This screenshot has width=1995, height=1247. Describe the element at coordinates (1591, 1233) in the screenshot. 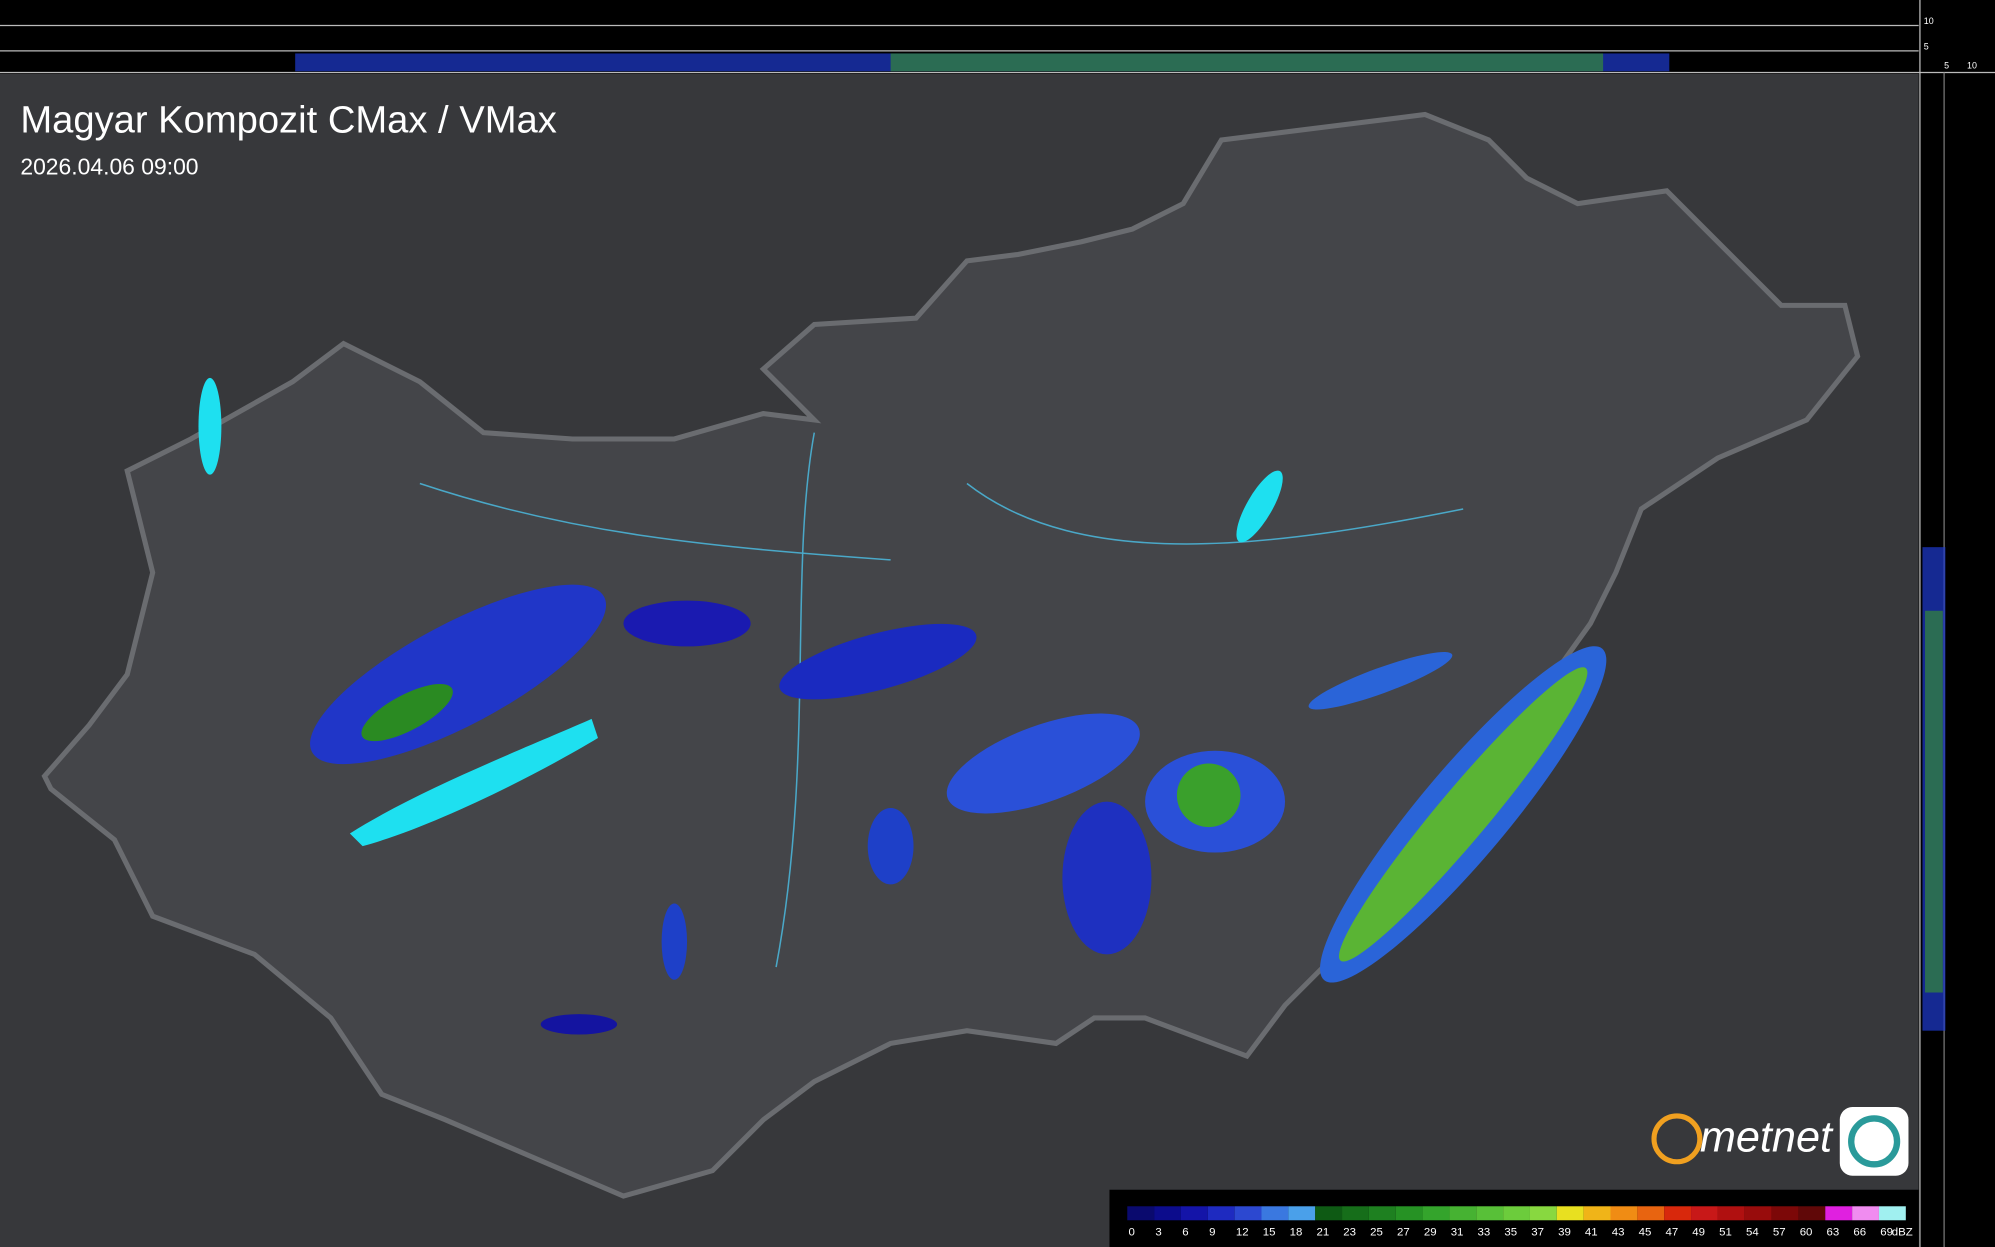

I see `legend-label: 41` at that location.